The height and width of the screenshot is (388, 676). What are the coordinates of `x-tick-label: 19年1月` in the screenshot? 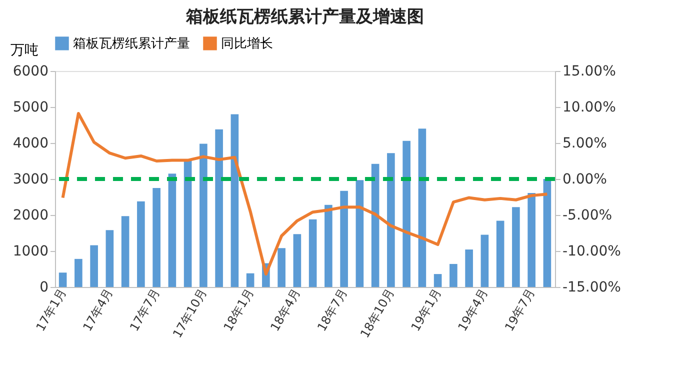 It's located at (426, 310).